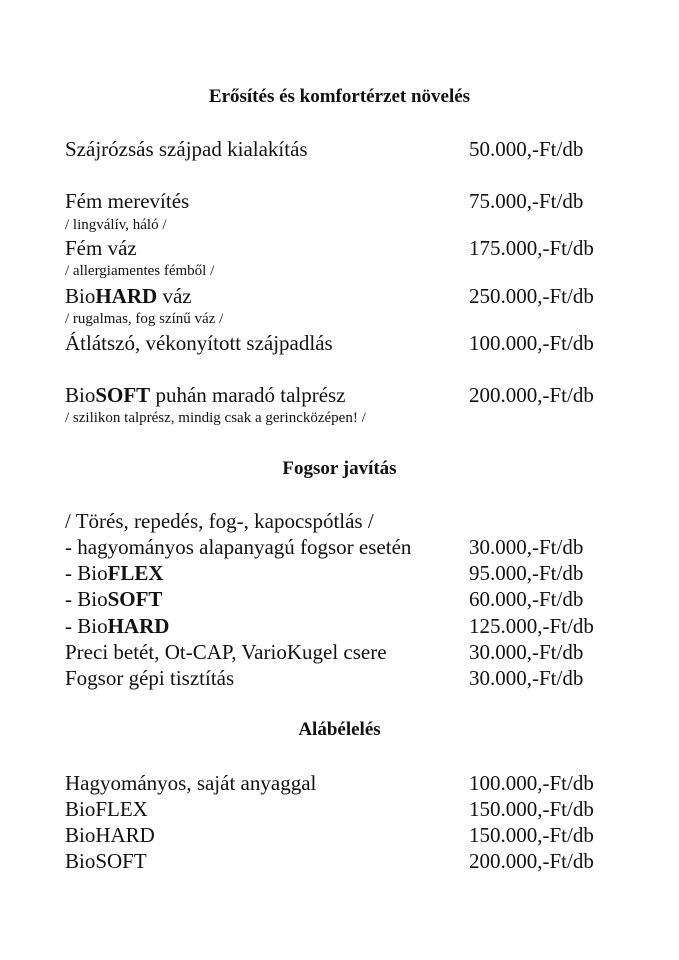  I want to click on item-note: / lingválív, háló /, so click(116, 225).